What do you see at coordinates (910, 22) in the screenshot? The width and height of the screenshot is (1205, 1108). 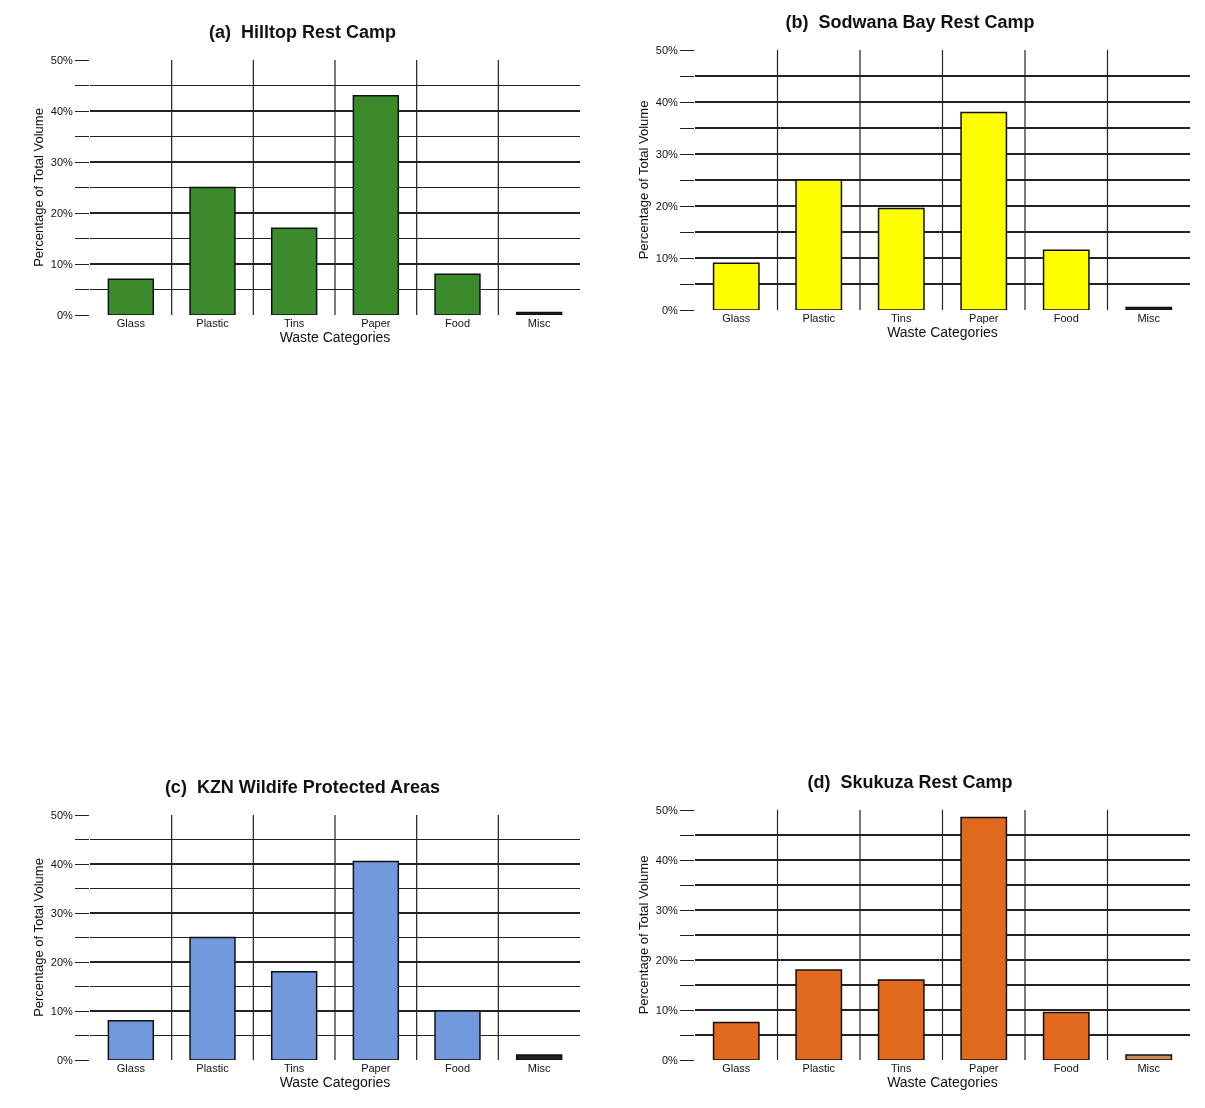 I see `chart-title: (b) Sodwana Bay Rest Camp` at bounding box center [910, 22].